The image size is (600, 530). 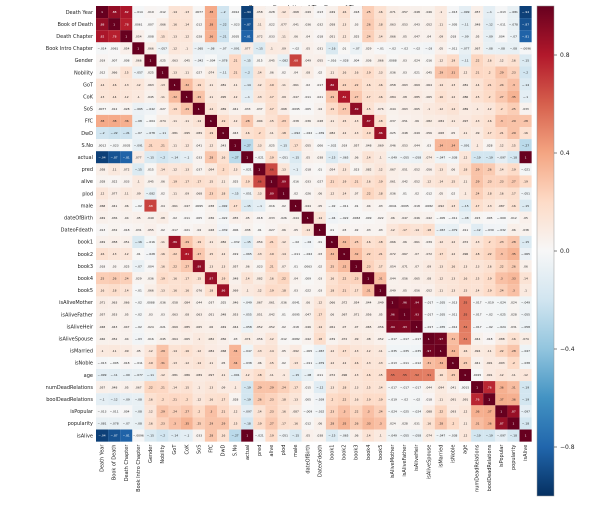 What do you see at coordinates (501, 351) in the screenshot?
I see `heatmap-cell-value: .22` at bounding box center [501, 351].